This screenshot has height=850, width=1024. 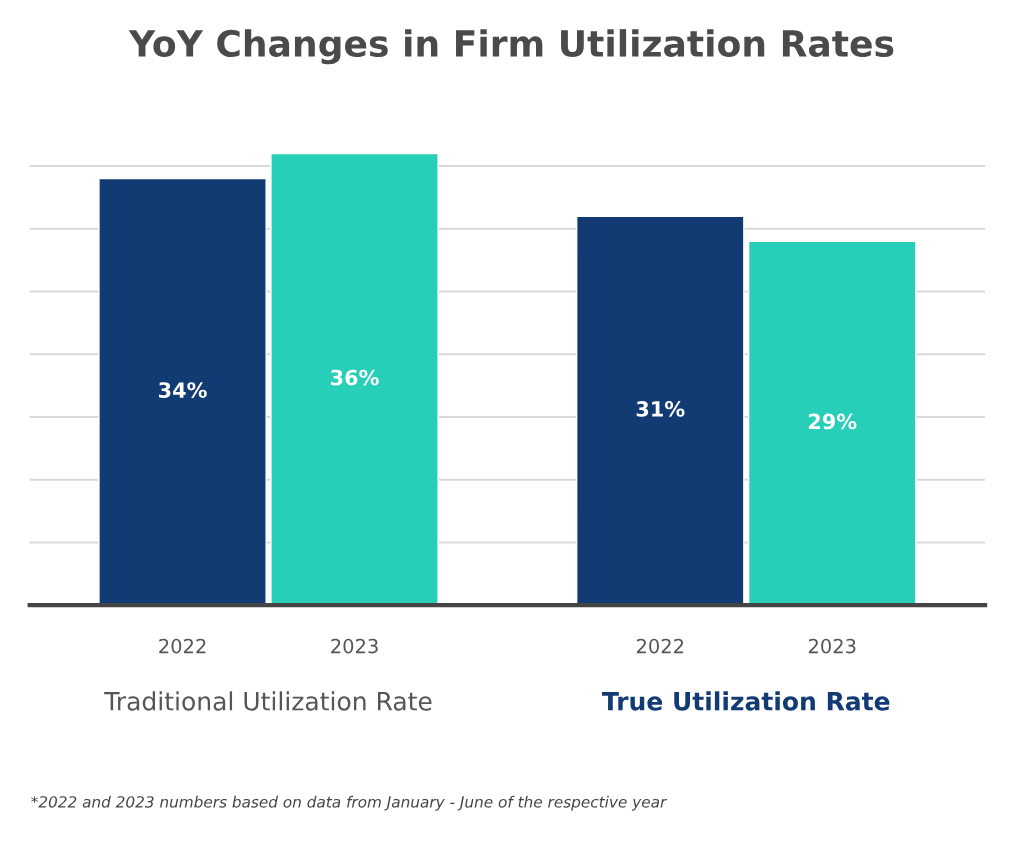 I want to click on x-tick-label: Traditional Utilization Rate, so click(x=268, y=701).